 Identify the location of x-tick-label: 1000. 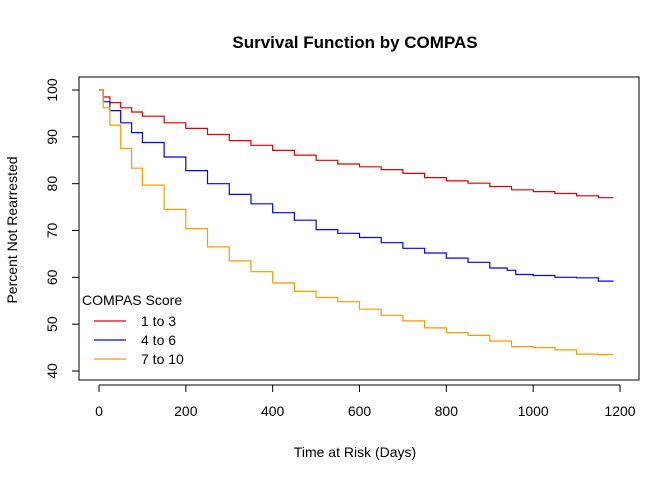
(533, 411).